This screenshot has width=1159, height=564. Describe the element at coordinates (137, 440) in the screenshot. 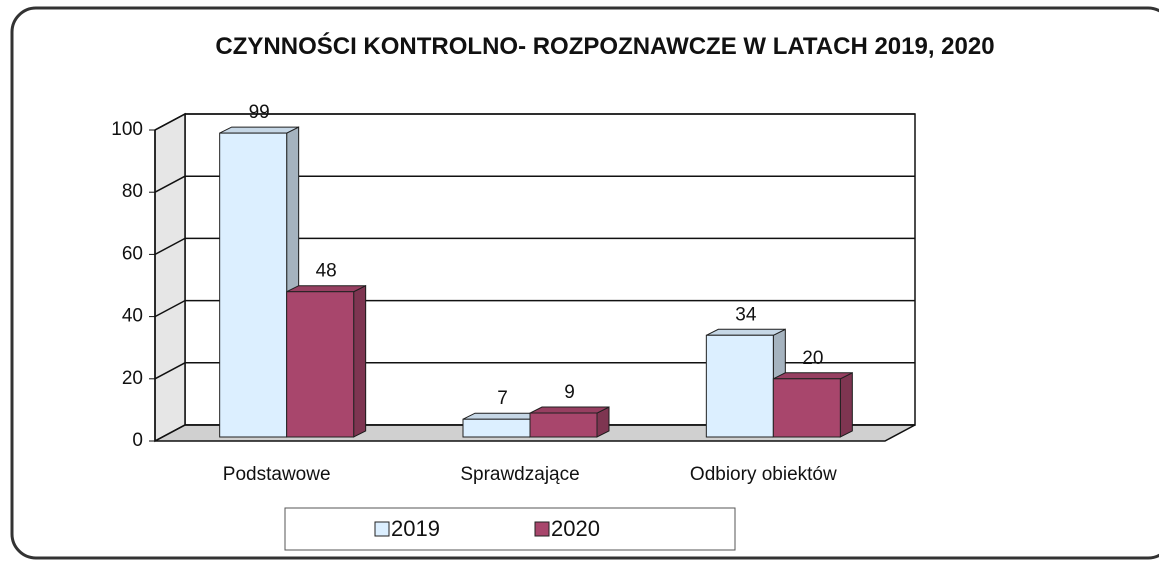

I see `y-tick-label: 0` at that location.